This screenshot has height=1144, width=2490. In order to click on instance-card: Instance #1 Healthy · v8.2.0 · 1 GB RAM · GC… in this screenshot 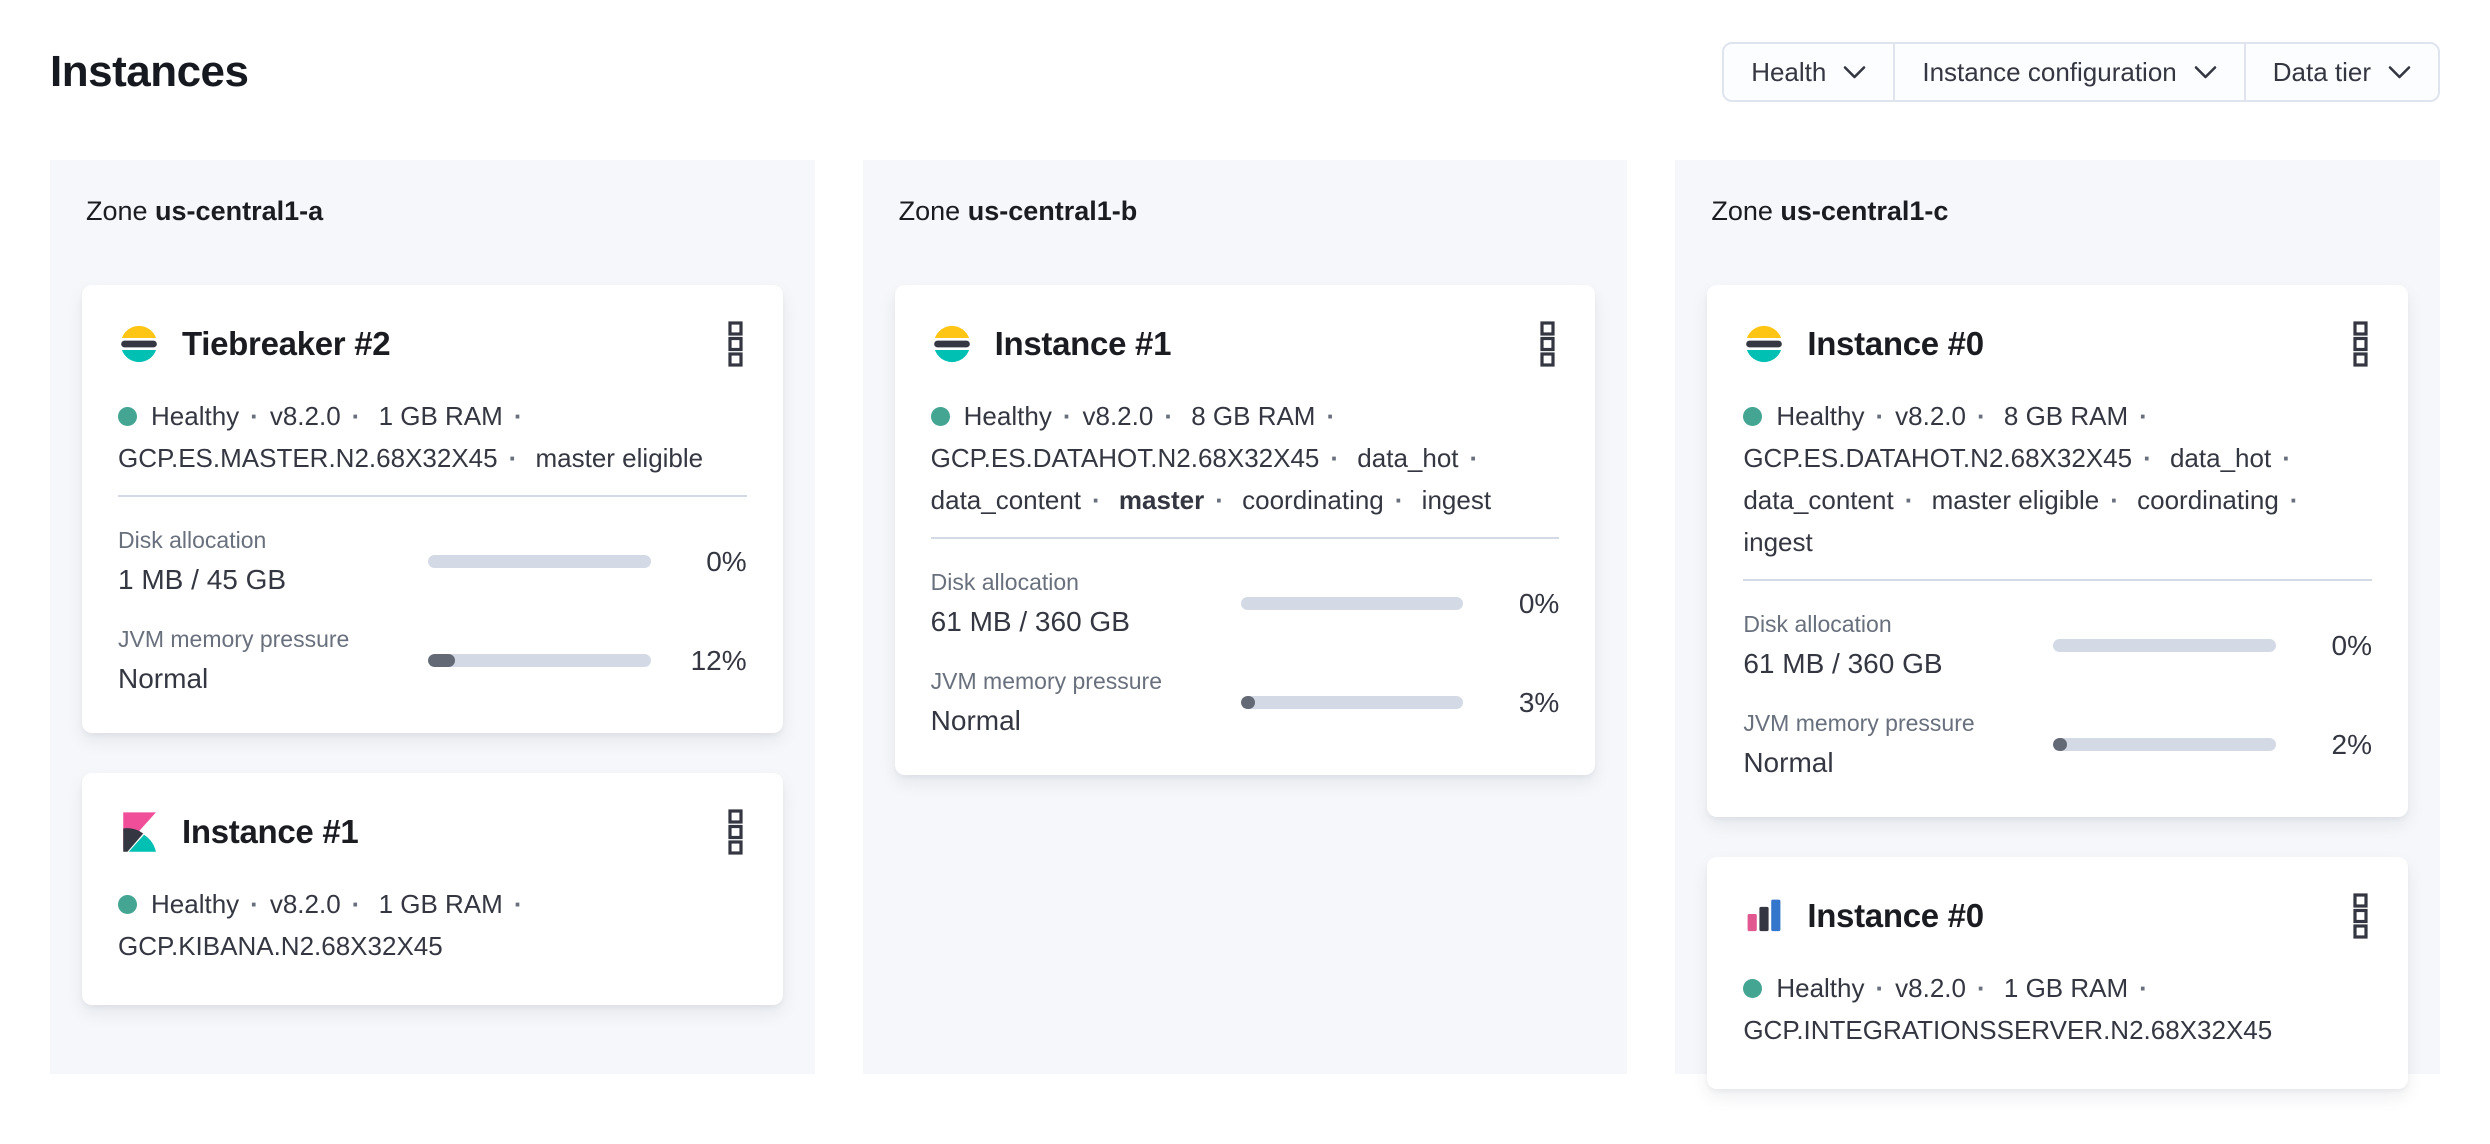, I will do `click(432, 889)`.